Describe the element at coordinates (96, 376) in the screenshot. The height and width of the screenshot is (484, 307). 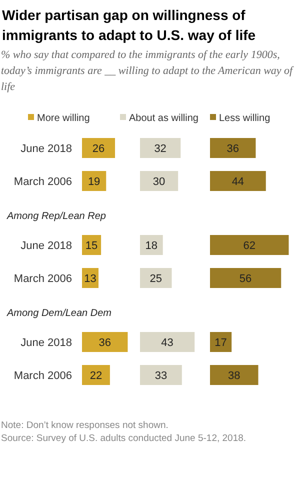
I see `data-label: 22` at that location.